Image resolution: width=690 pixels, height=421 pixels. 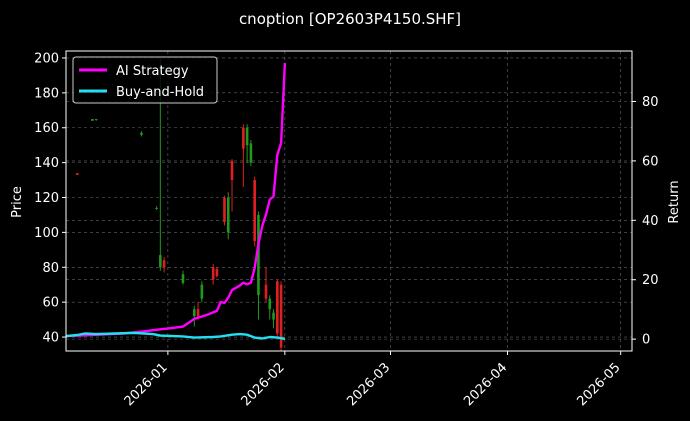 I want to click on y-tick-label-left: 100, so click(x=46, y=233).